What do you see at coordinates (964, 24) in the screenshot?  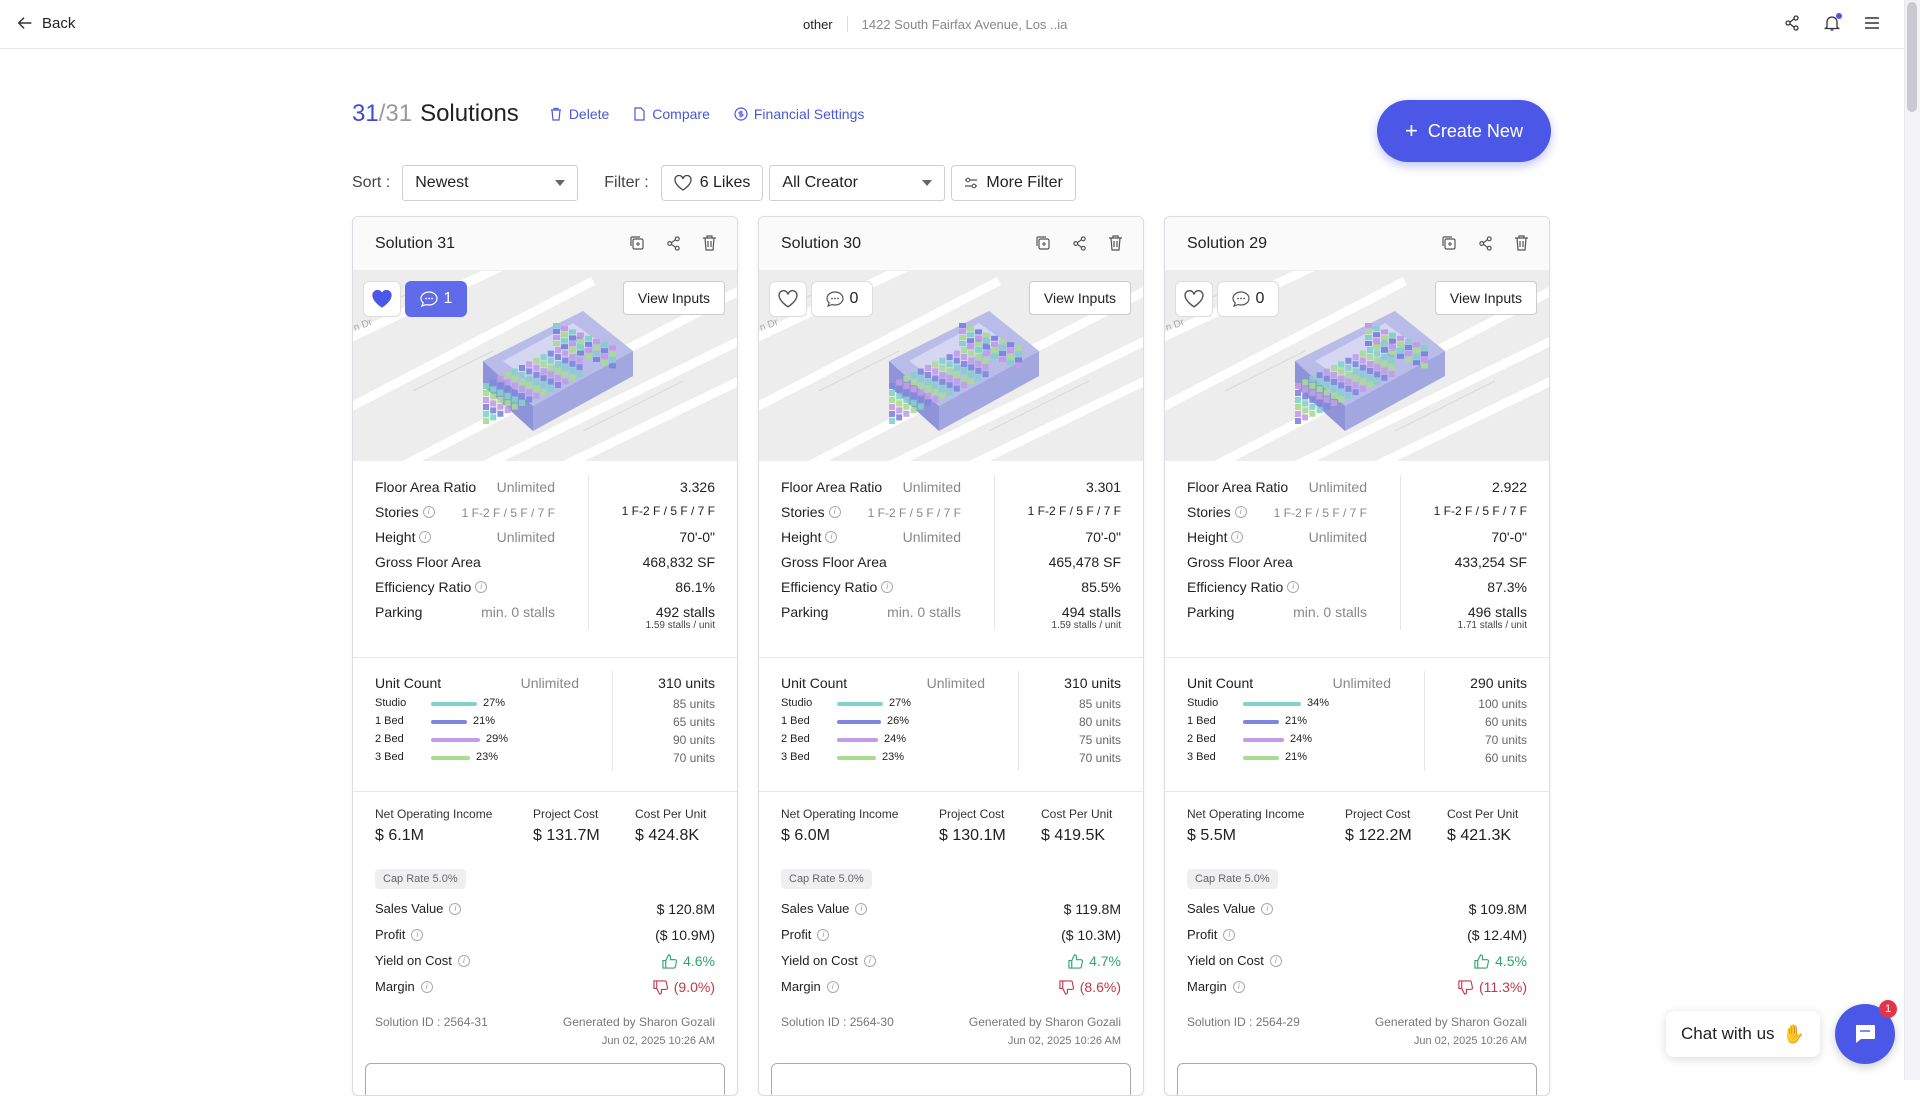 I see `project-address: 1422 South Fairfax Avenue, Los ..ia` at bounding box center [964, 24].